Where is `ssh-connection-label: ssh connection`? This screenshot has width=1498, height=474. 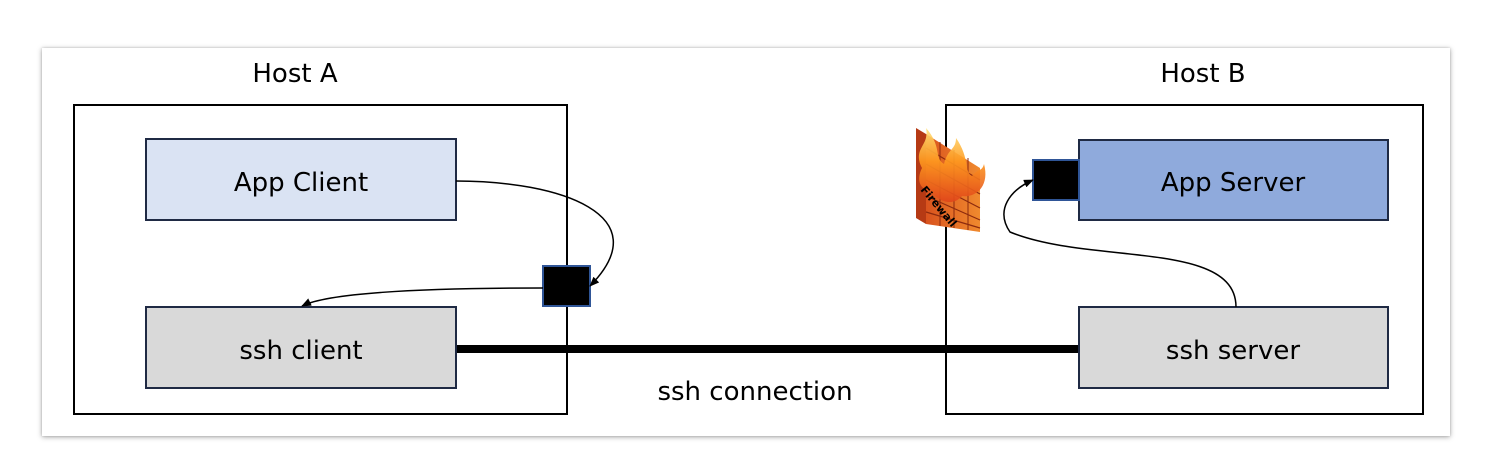 ssh-connection-label: ssh connection is located at coordinates (754, 392).